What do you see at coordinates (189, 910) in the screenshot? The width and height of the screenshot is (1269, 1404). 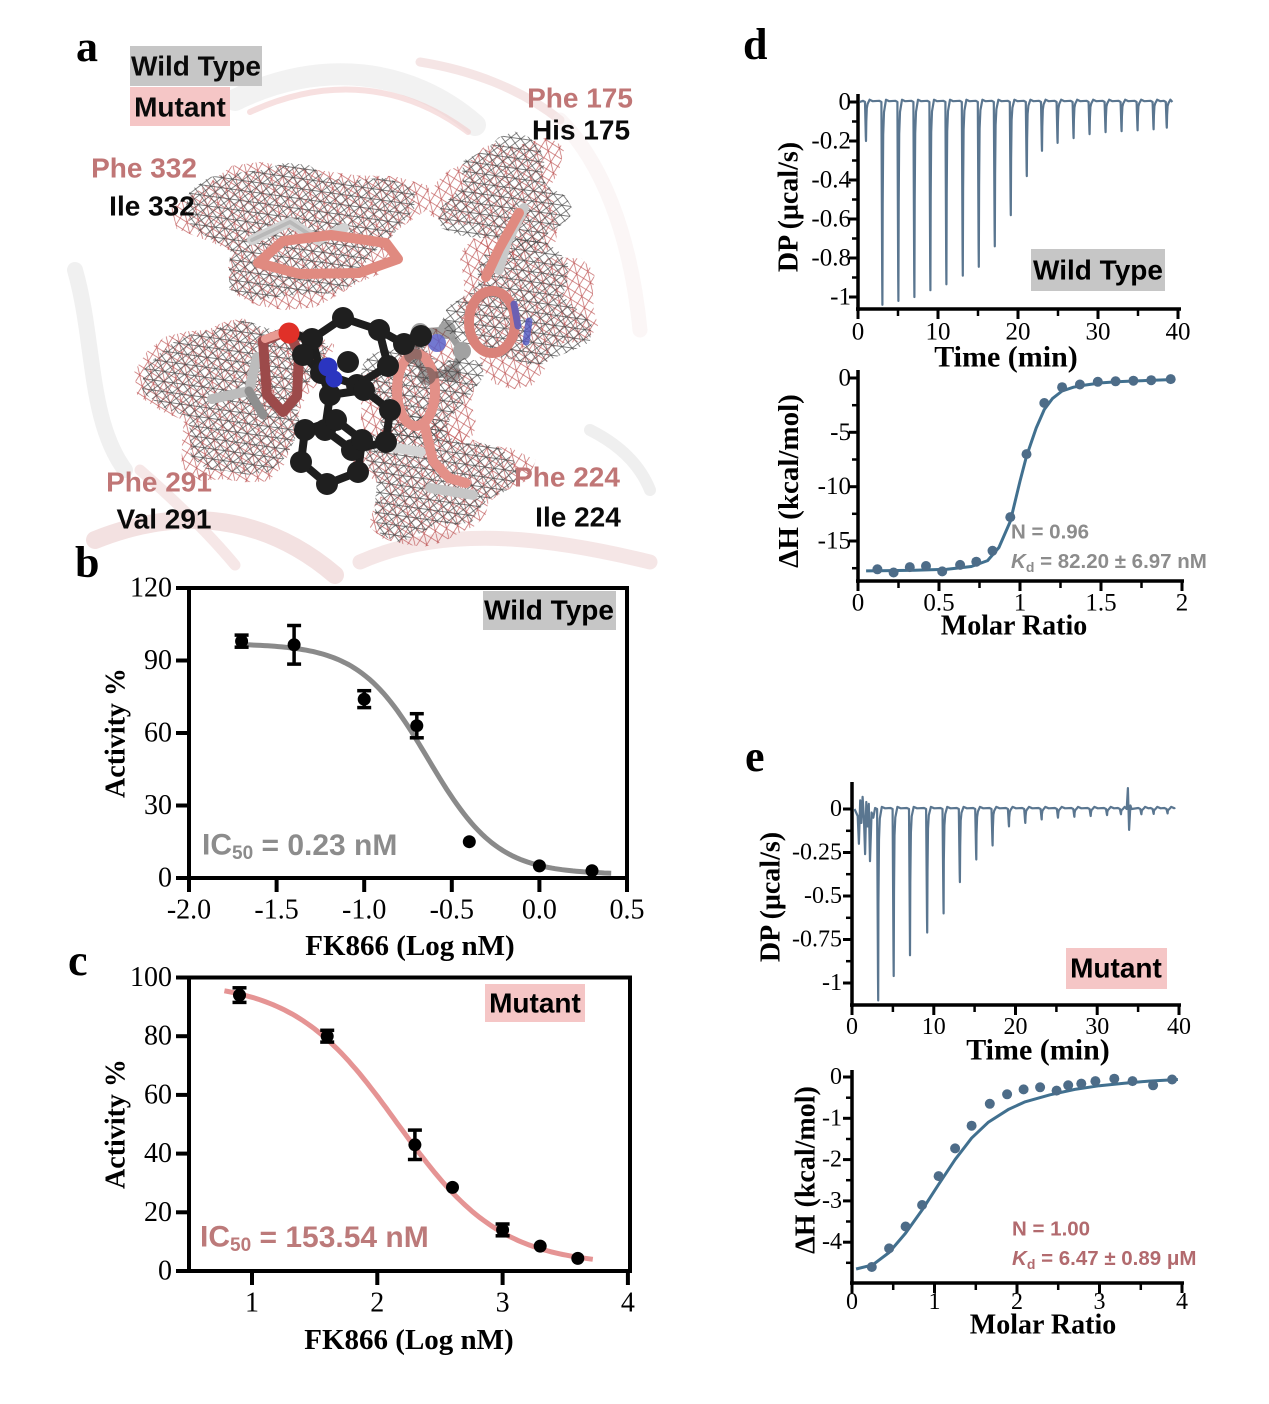 I see `svg-text: -2.0` at bounding box center [189, 910].